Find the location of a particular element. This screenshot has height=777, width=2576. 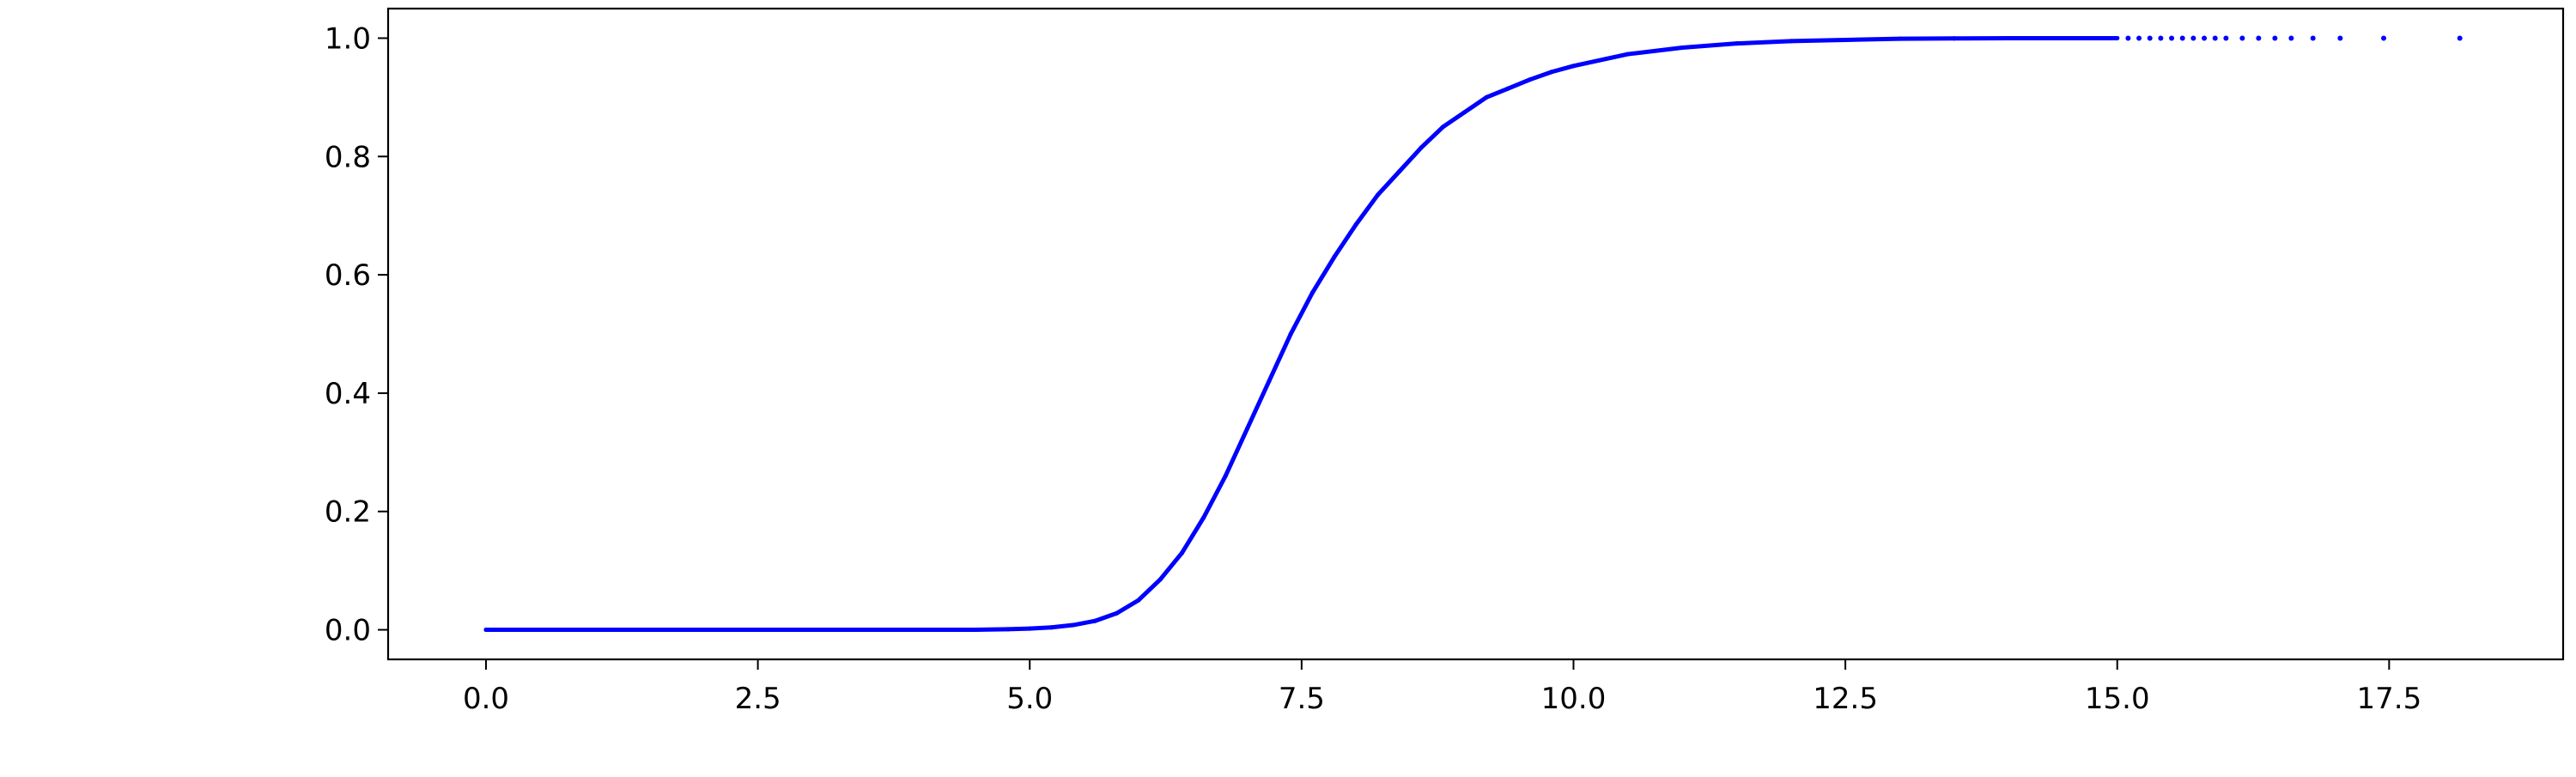

y-tick-label: 0.0 is located at coordinates (348, 631).